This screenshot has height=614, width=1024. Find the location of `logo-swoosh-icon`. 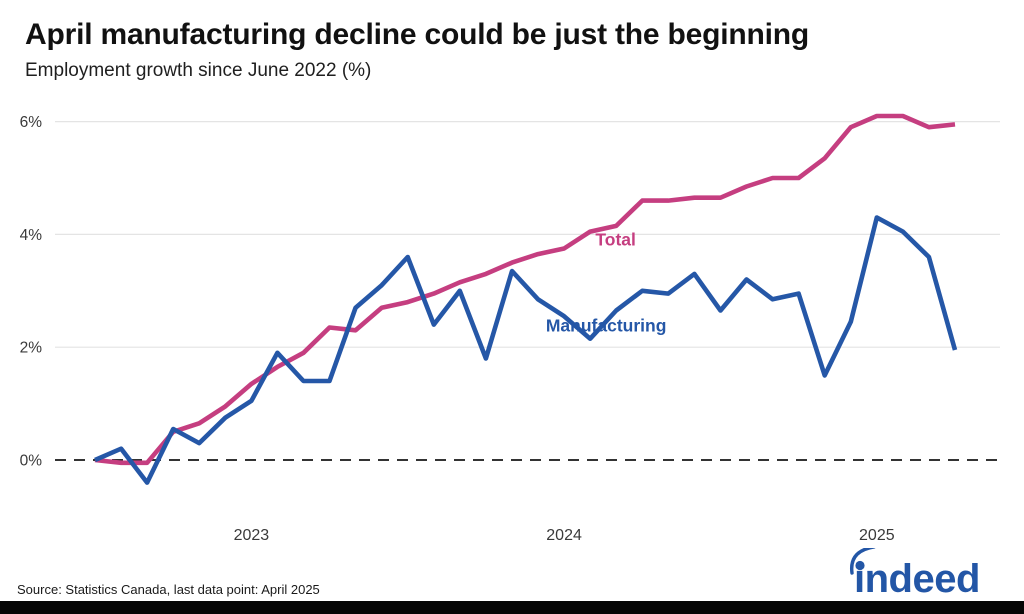

logo-swoosh-icon is located at coordinates (862, 561).